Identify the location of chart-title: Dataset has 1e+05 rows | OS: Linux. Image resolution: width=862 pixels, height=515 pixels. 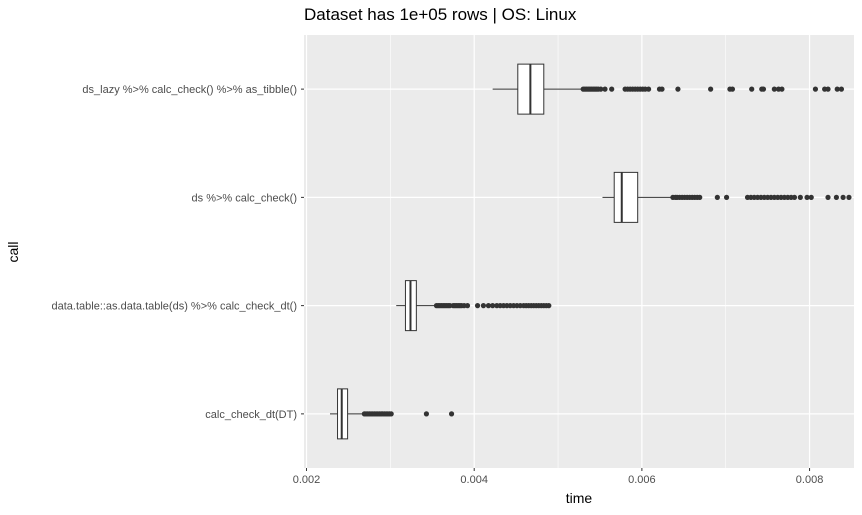
(440, 14).